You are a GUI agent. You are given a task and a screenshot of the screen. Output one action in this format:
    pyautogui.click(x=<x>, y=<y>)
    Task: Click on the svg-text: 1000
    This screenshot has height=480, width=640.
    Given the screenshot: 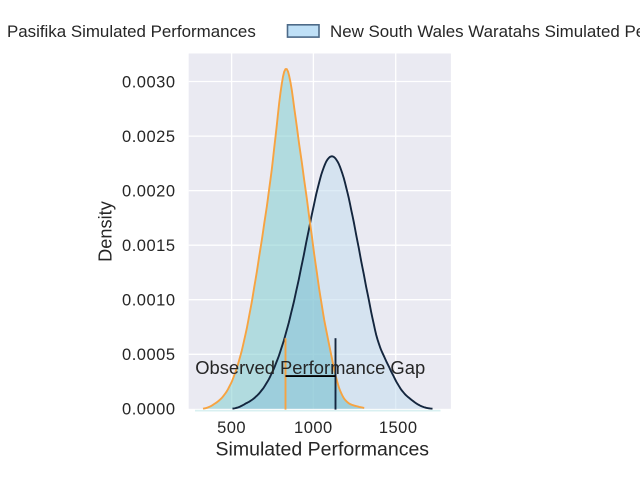 What is the action you would take?
    pyautogui.click(x=313, y=428)
    